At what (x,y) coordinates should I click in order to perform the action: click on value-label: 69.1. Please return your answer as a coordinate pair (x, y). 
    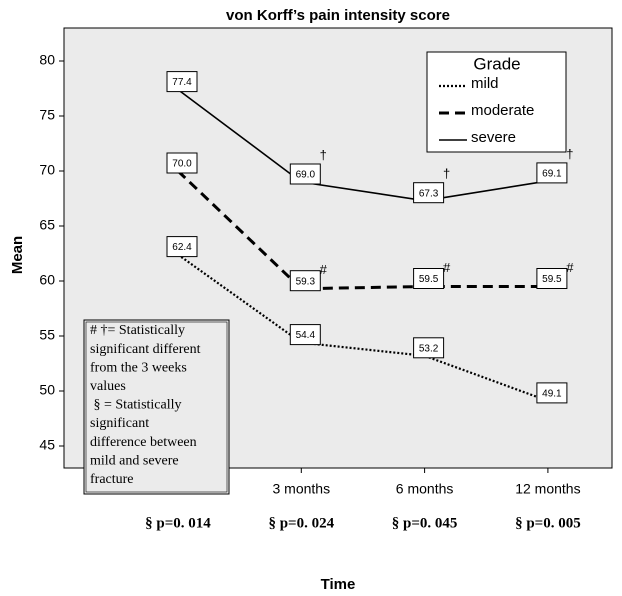
    Looking at the image, I should click on (552, 174).